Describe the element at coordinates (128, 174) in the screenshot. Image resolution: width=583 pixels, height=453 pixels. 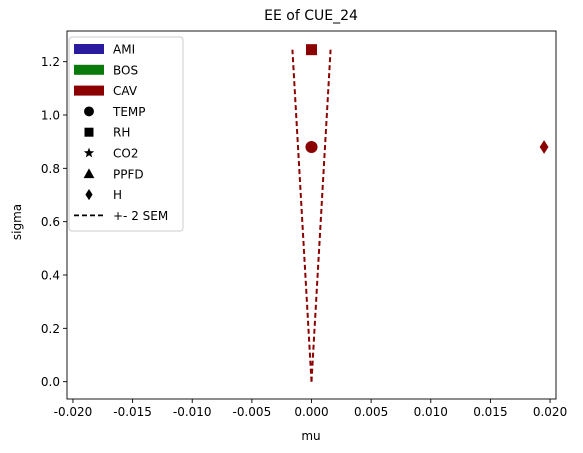
I see `legend-label-ppfd: PPFD` at that location.